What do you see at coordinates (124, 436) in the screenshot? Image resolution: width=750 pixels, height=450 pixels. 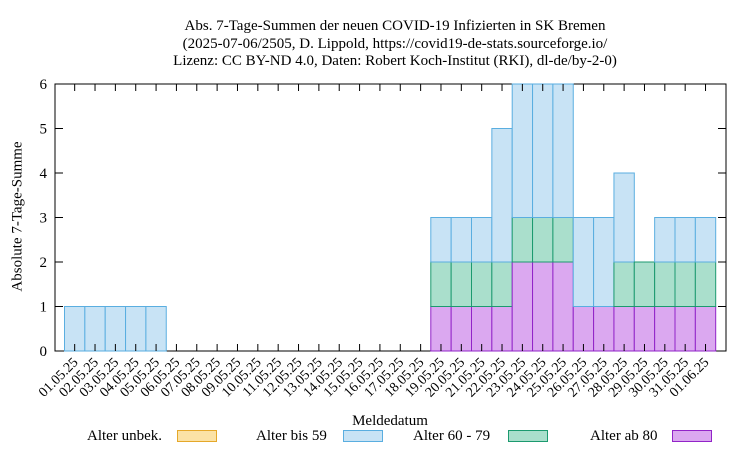 I see `legend-label-unknown: Alter unbek.` at bounding box center [124, 436].